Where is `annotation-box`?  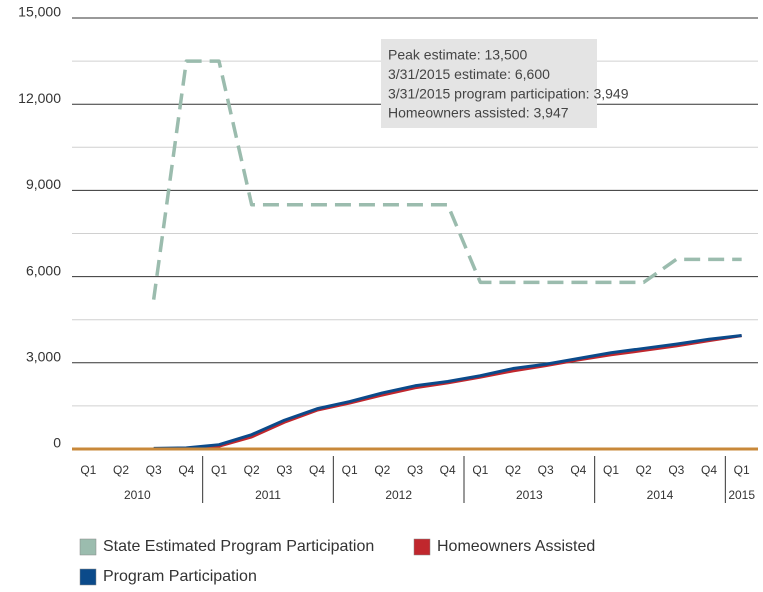 annotation-box is located at coordinates (489, 83).